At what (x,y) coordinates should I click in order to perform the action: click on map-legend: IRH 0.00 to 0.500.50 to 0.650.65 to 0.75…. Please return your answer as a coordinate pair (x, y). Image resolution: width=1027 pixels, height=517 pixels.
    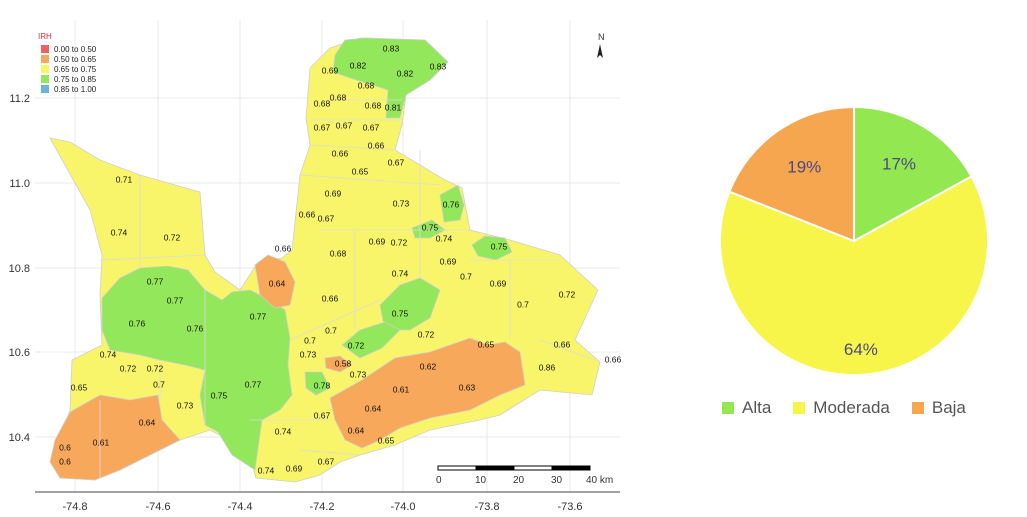
    Looking at the image, I should click on (67, 63).